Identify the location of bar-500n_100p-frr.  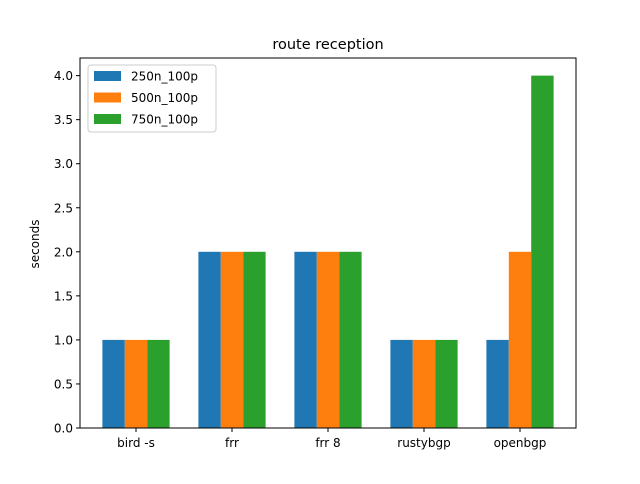
(232, 339).